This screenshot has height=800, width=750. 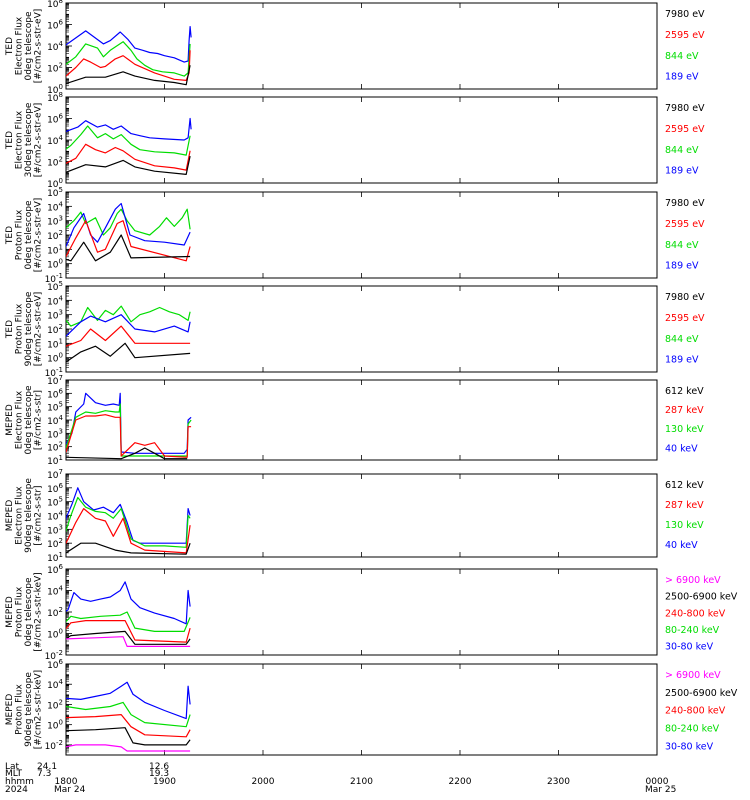 I want to click on y-tick-label: 10³, so click(x=55, y=315).